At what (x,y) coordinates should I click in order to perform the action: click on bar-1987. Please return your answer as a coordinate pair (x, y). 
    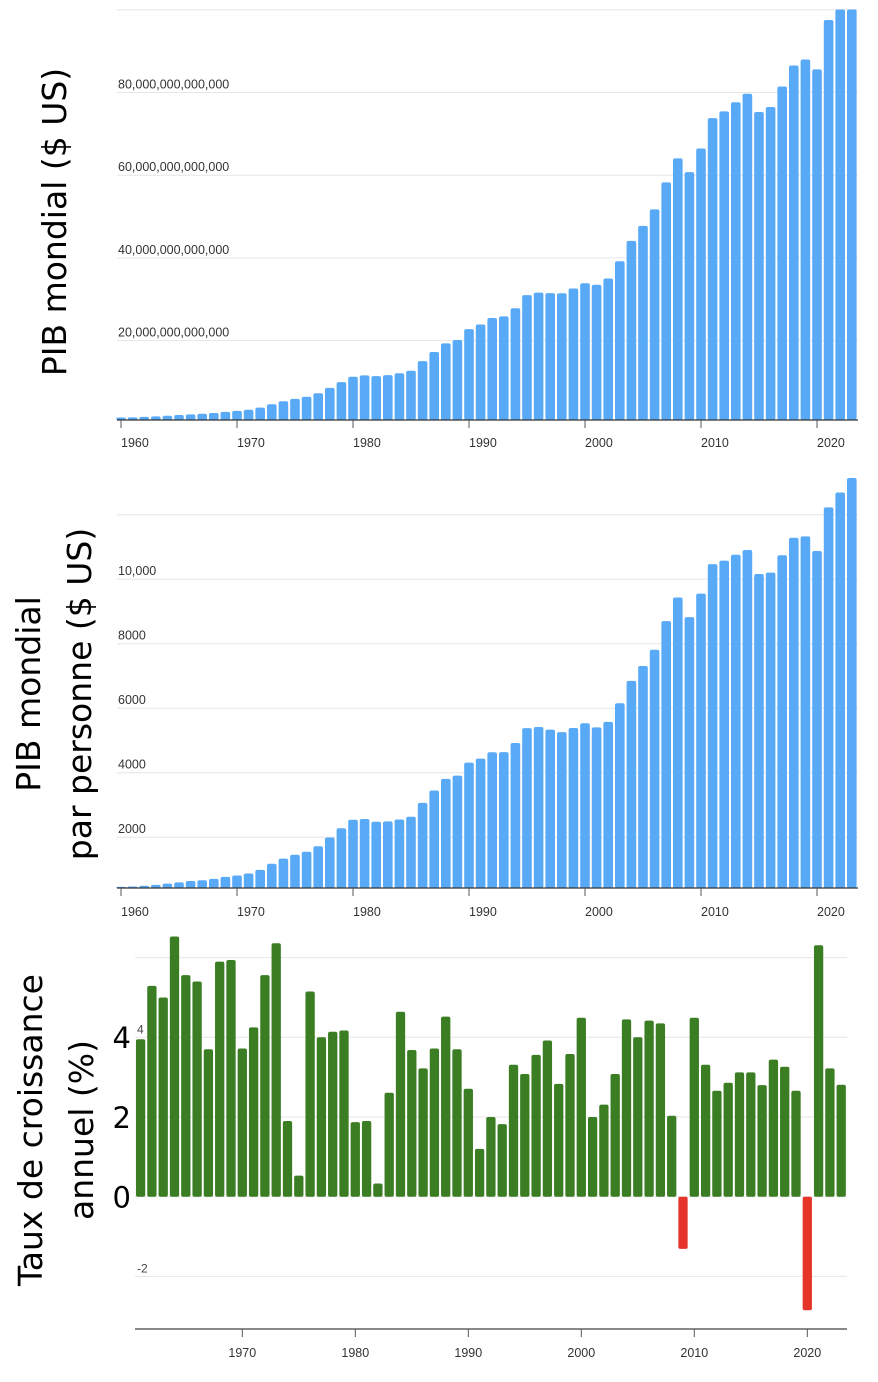
    Looking at the image, I should click on (434, 386).